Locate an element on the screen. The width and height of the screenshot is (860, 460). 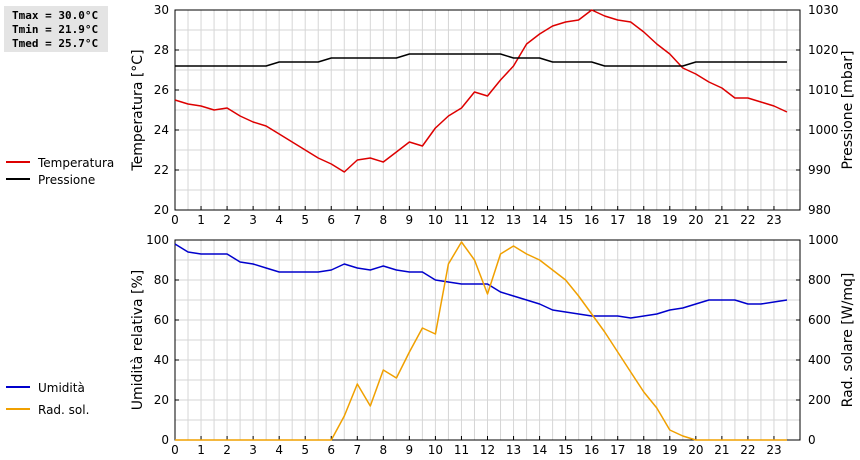
umidit-line is located at coordinates (481, 281).